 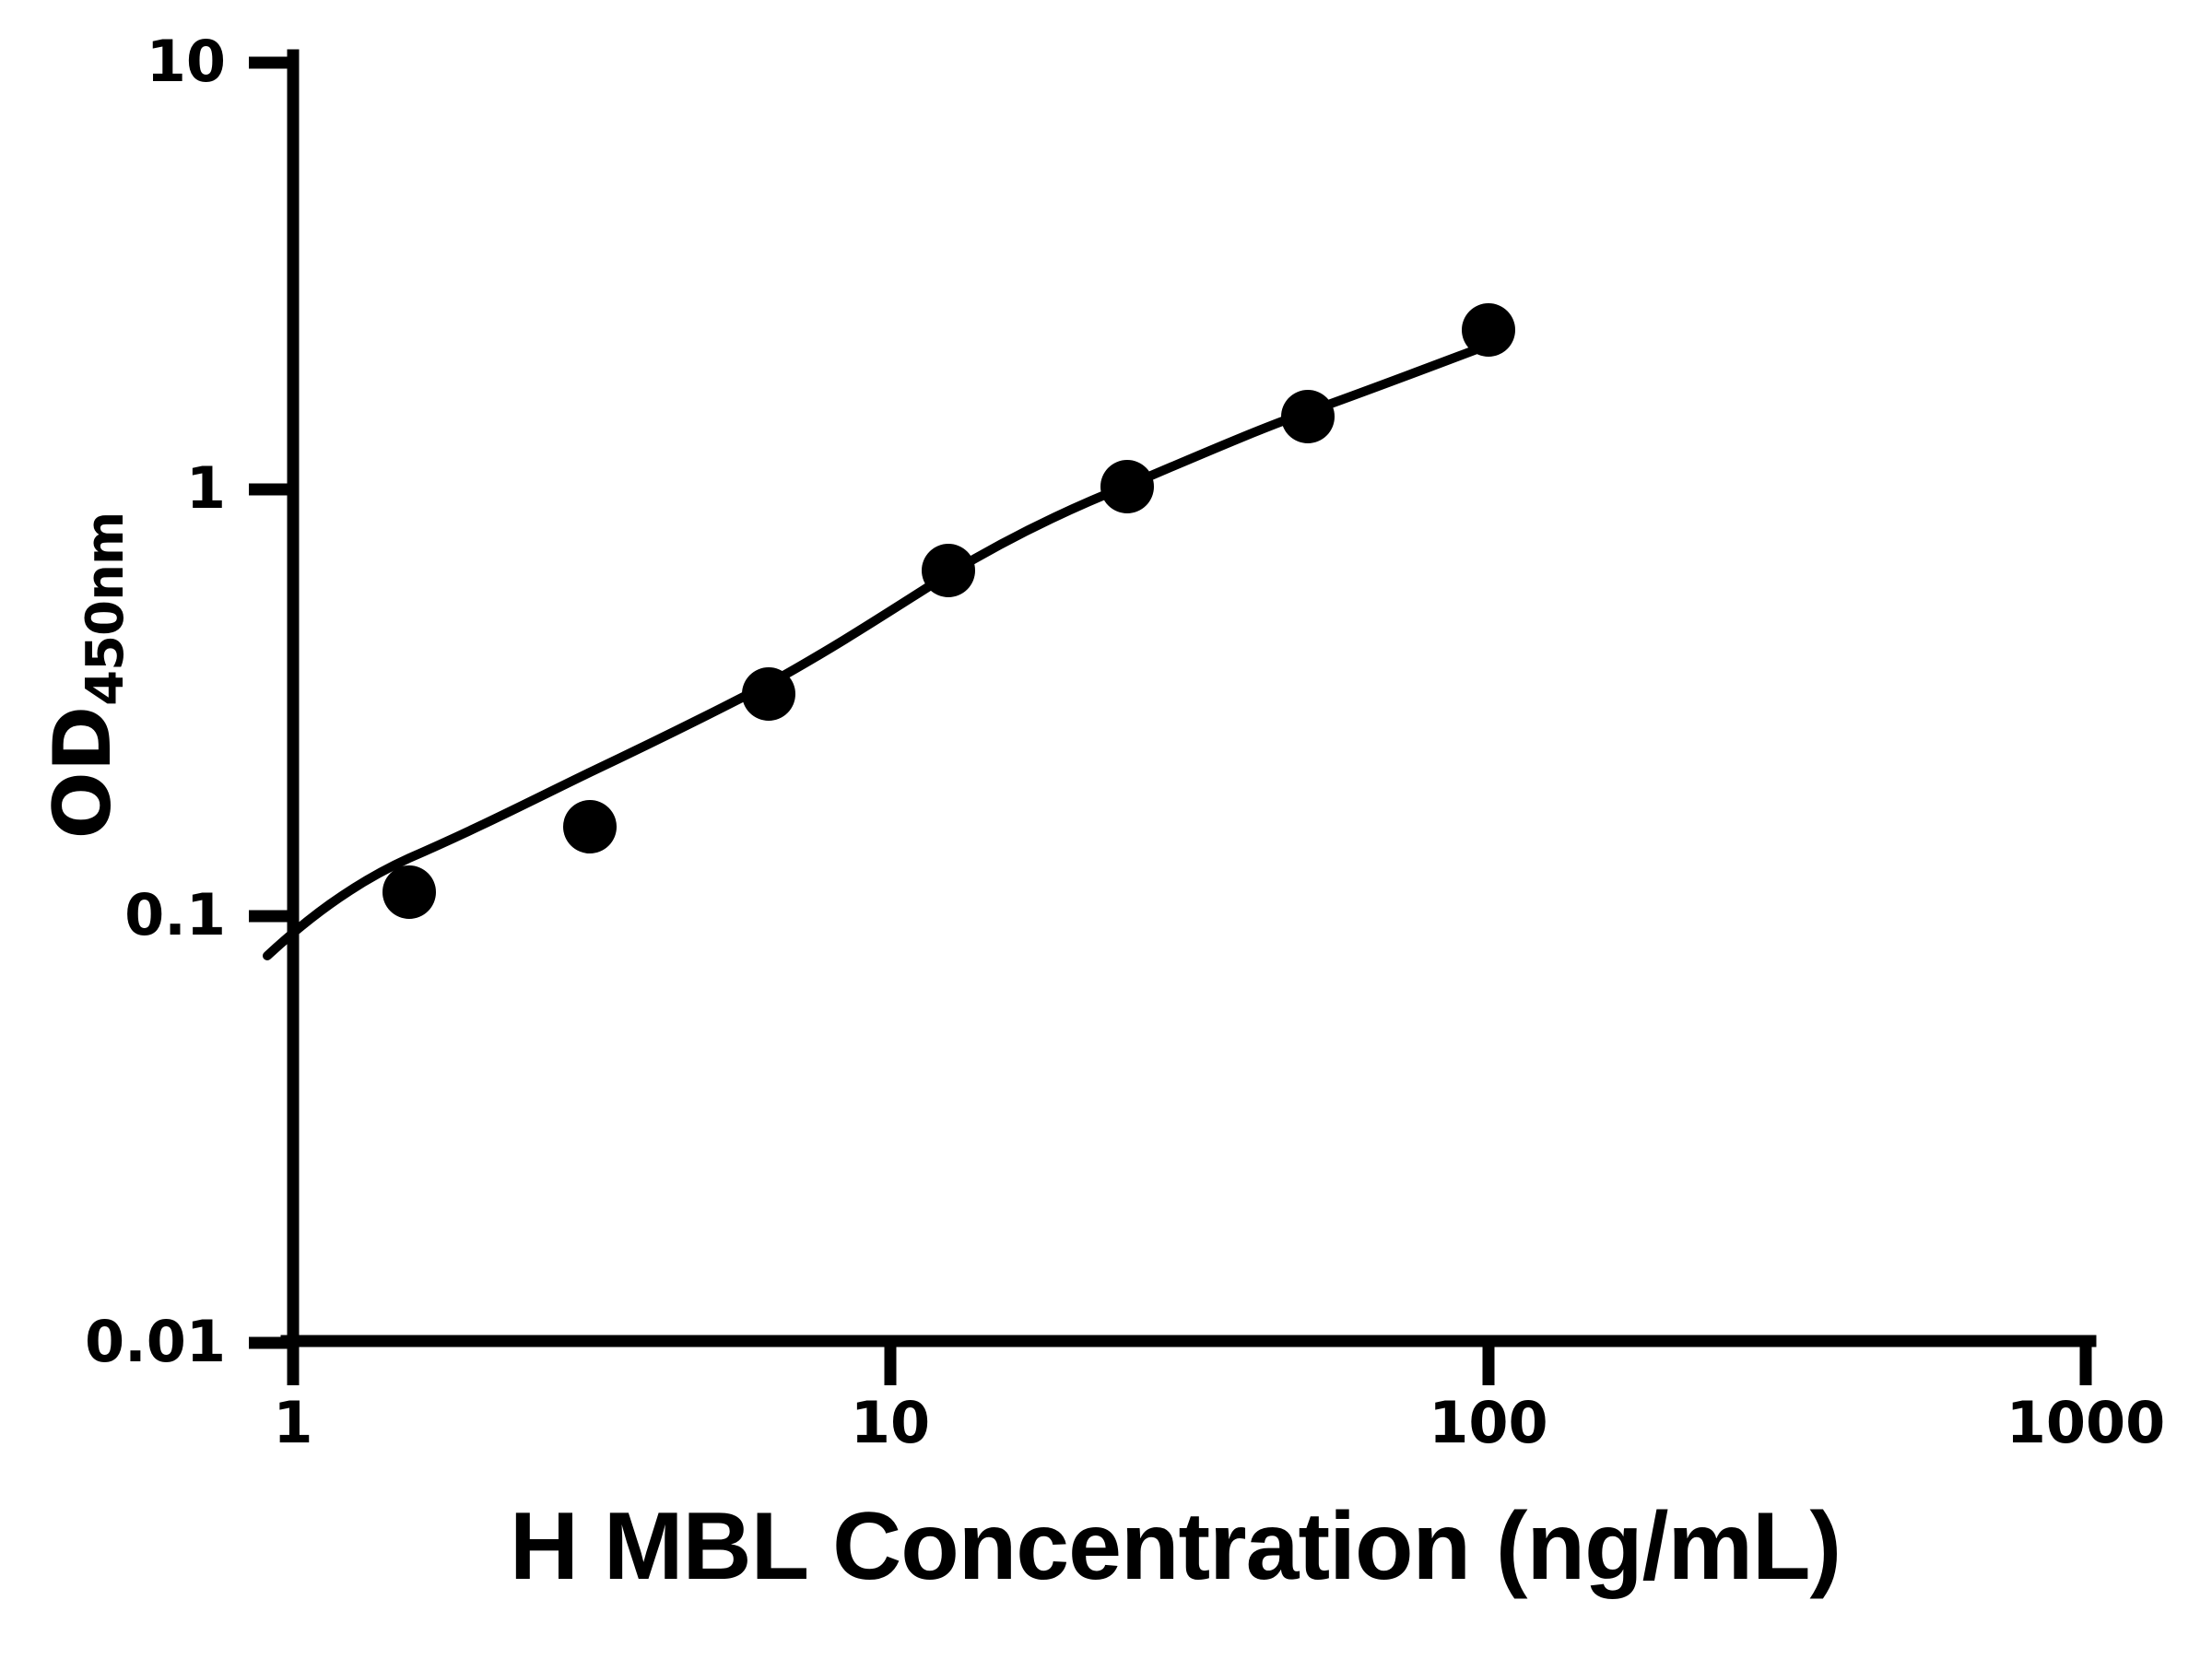 What do you see at coordinates (890, 1422) in the screenshot?
I see `x-tick-label-10: 10` at bounding box center [890, 1422].